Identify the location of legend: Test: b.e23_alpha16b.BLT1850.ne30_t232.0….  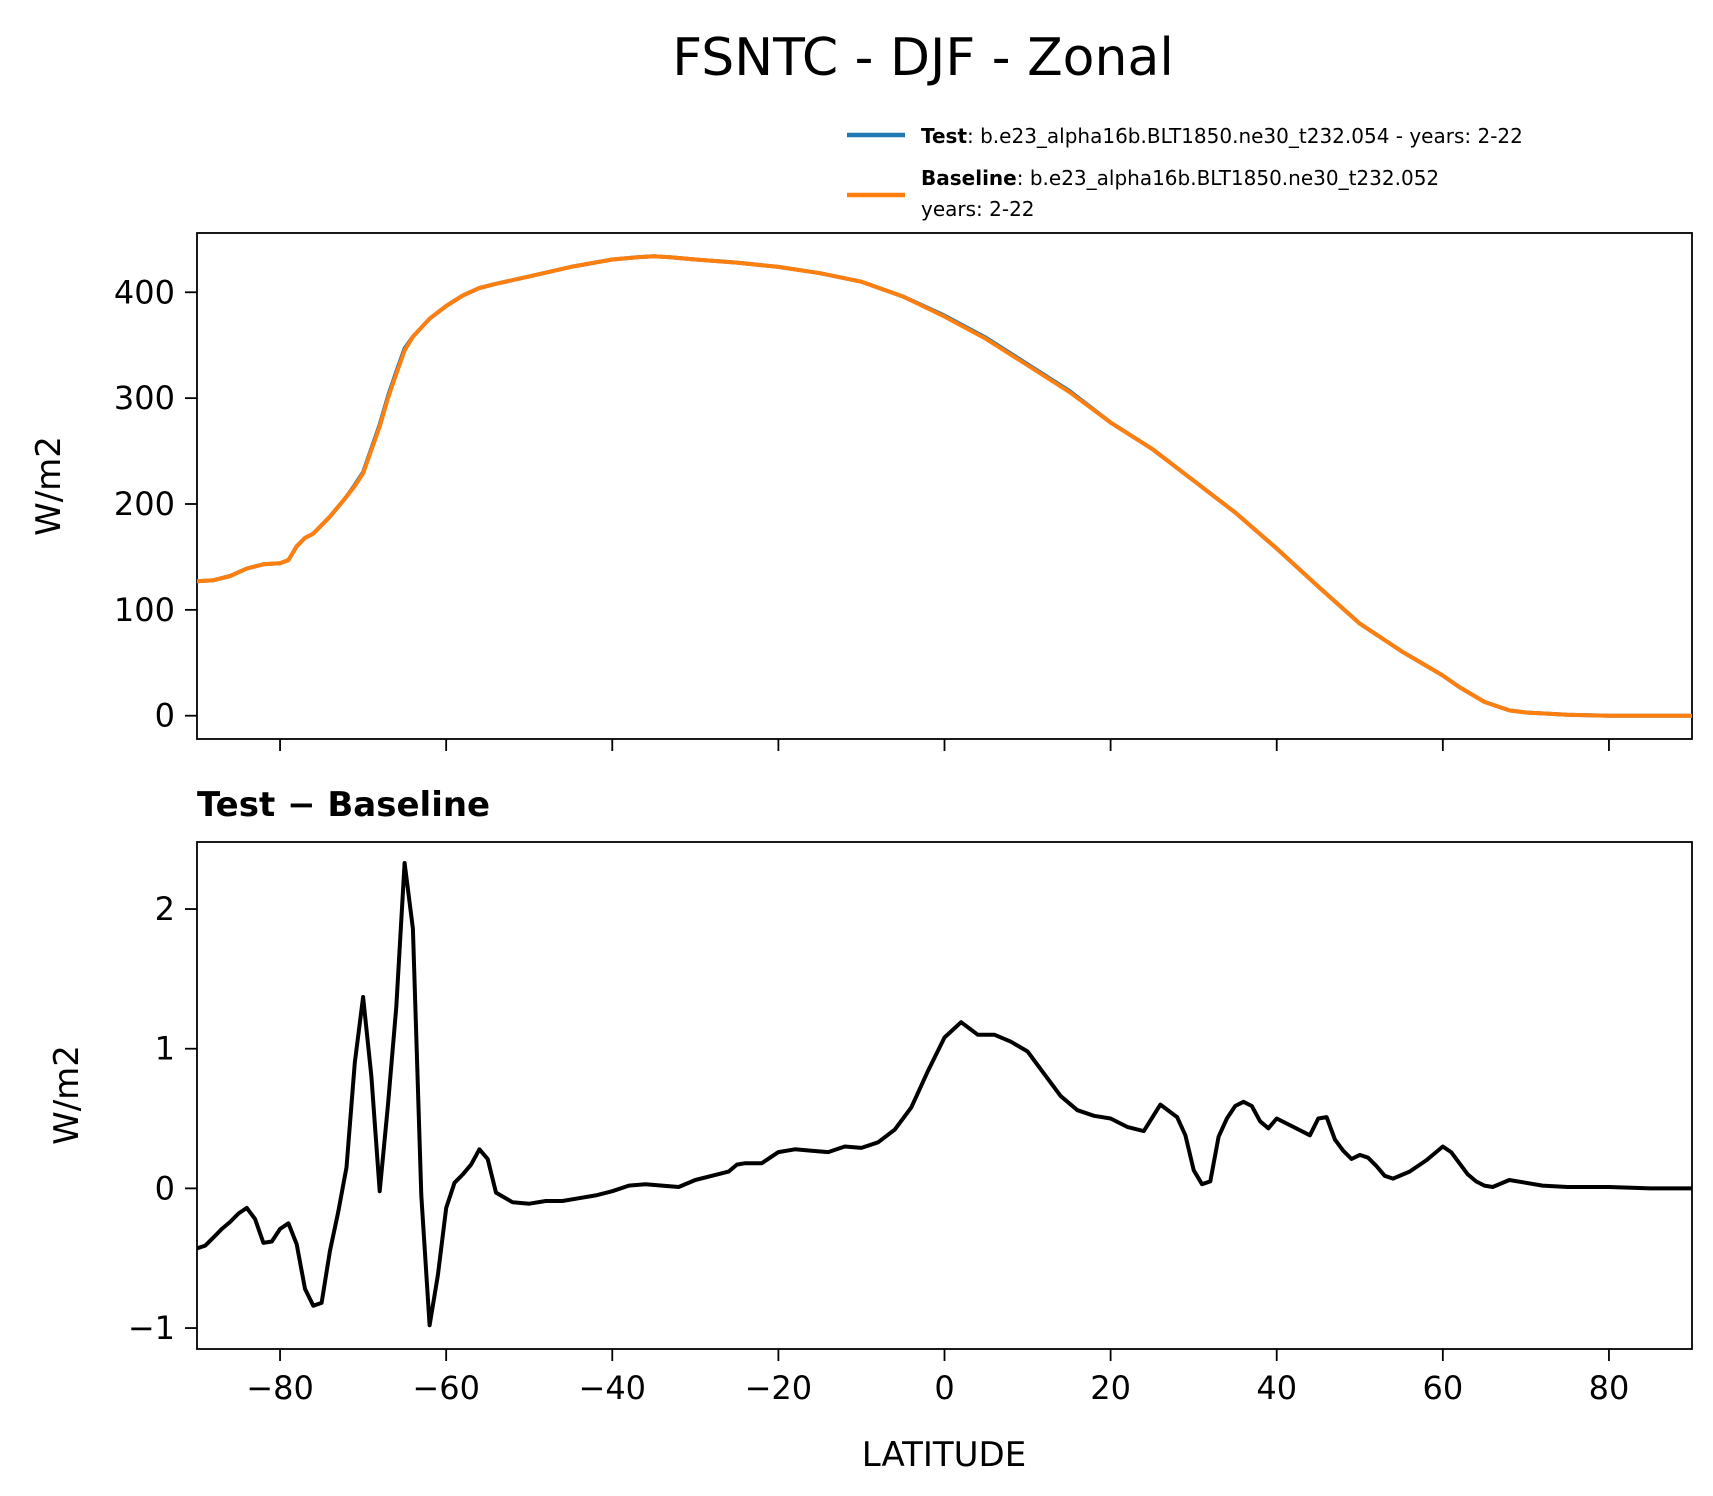
(1185, 172).